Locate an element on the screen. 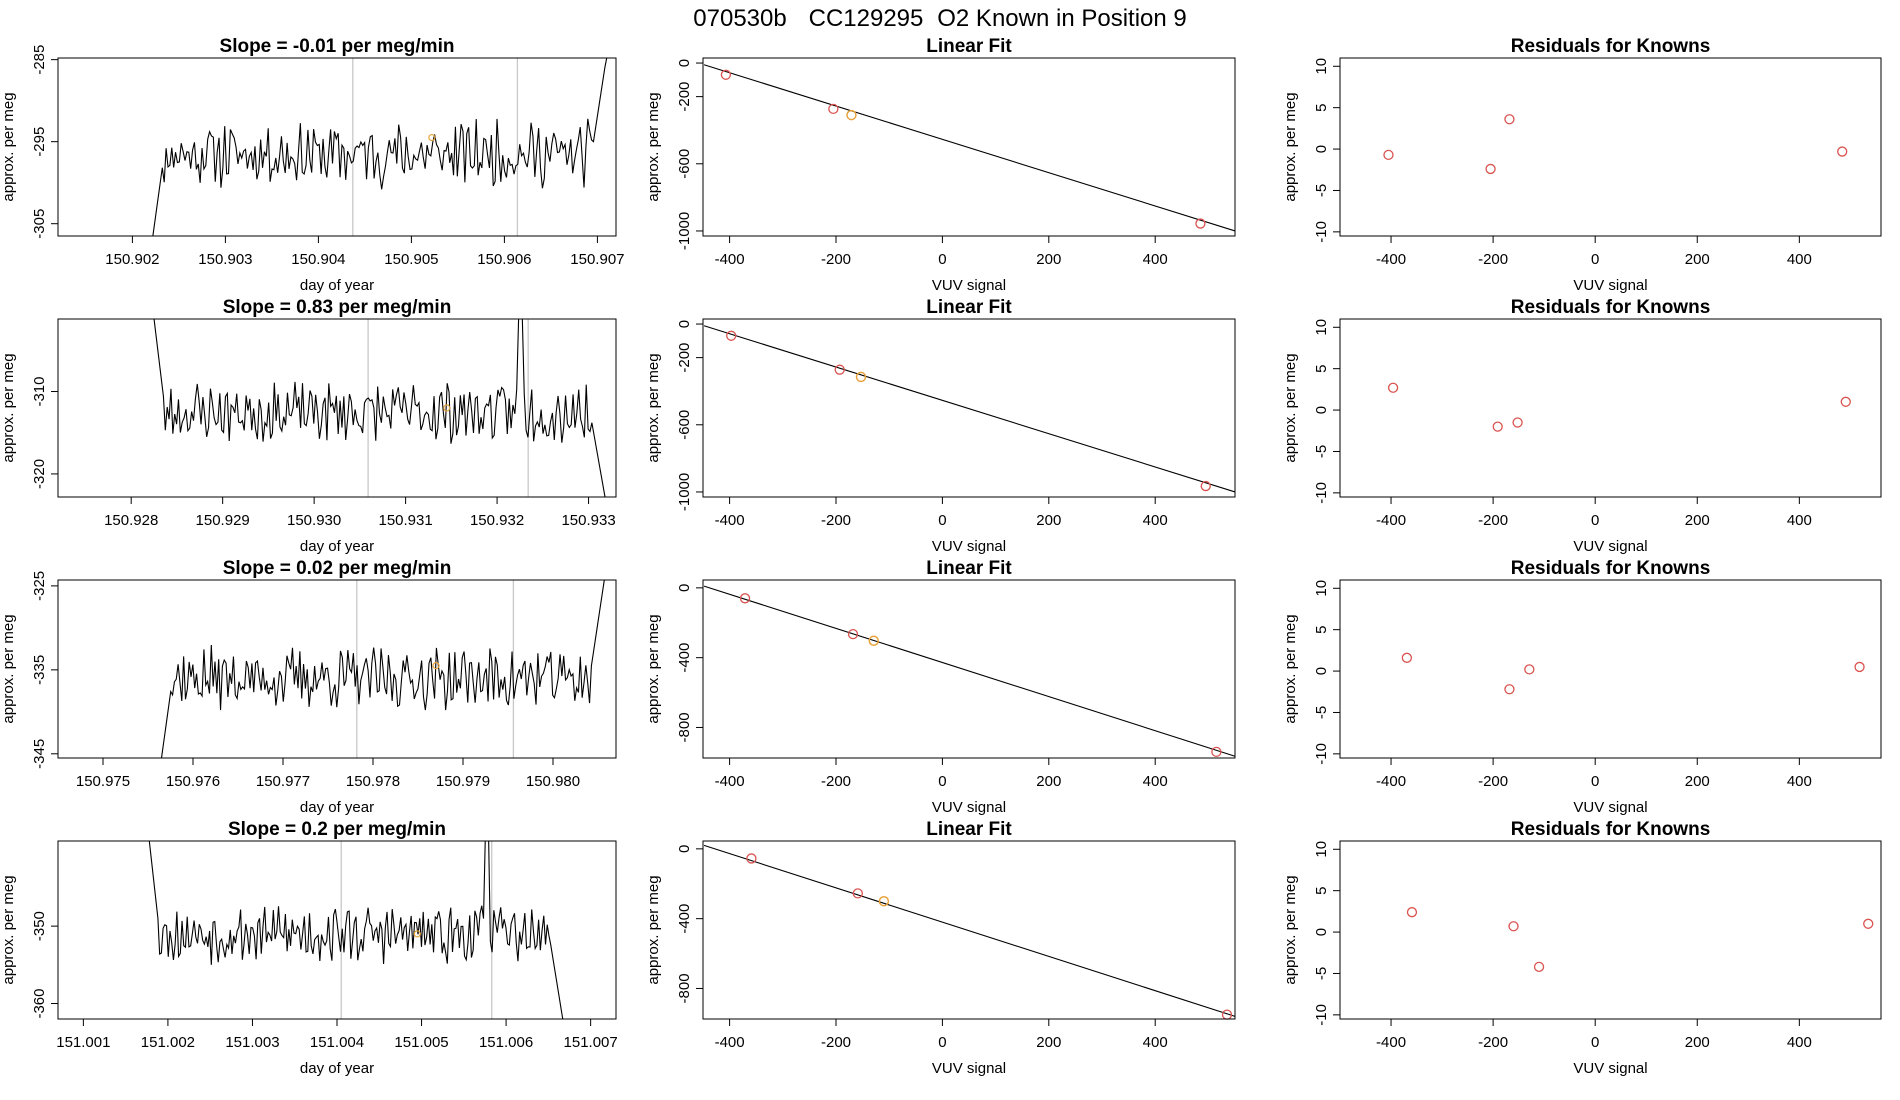 The height and width of the screenshot is (1100, 1900). x-tick-label: 150.931 is located at coordinates (405, 520).